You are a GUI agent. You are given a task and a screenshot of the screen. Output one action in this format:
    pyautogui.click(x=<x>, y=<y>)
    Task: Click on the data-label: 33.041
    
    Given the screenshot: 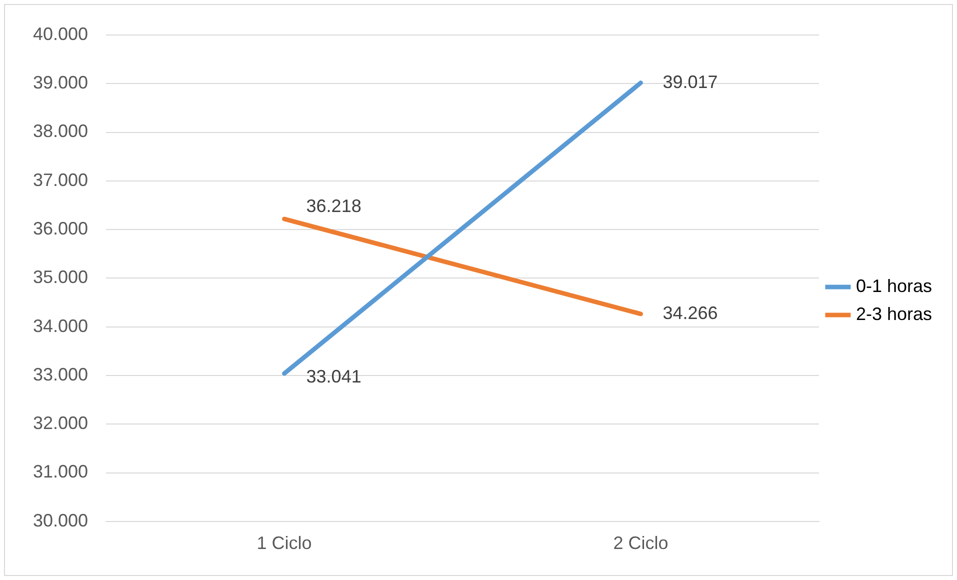 What is the action you would take?
    pyautogui.click(x=334, y=376)
    